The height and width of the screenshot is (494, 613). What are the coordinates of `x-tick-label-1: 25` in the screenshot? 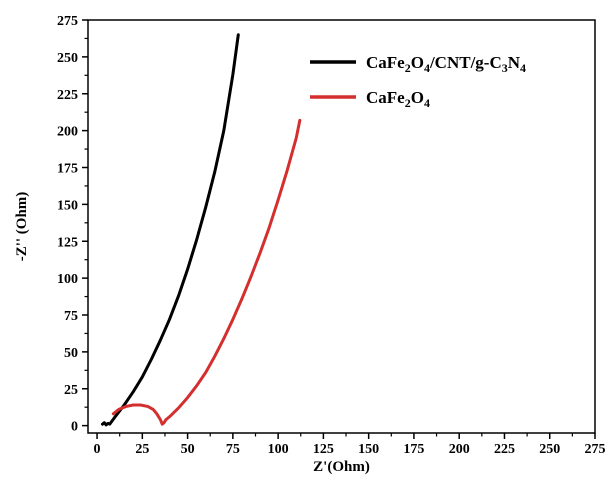 It's located at (142, 449).